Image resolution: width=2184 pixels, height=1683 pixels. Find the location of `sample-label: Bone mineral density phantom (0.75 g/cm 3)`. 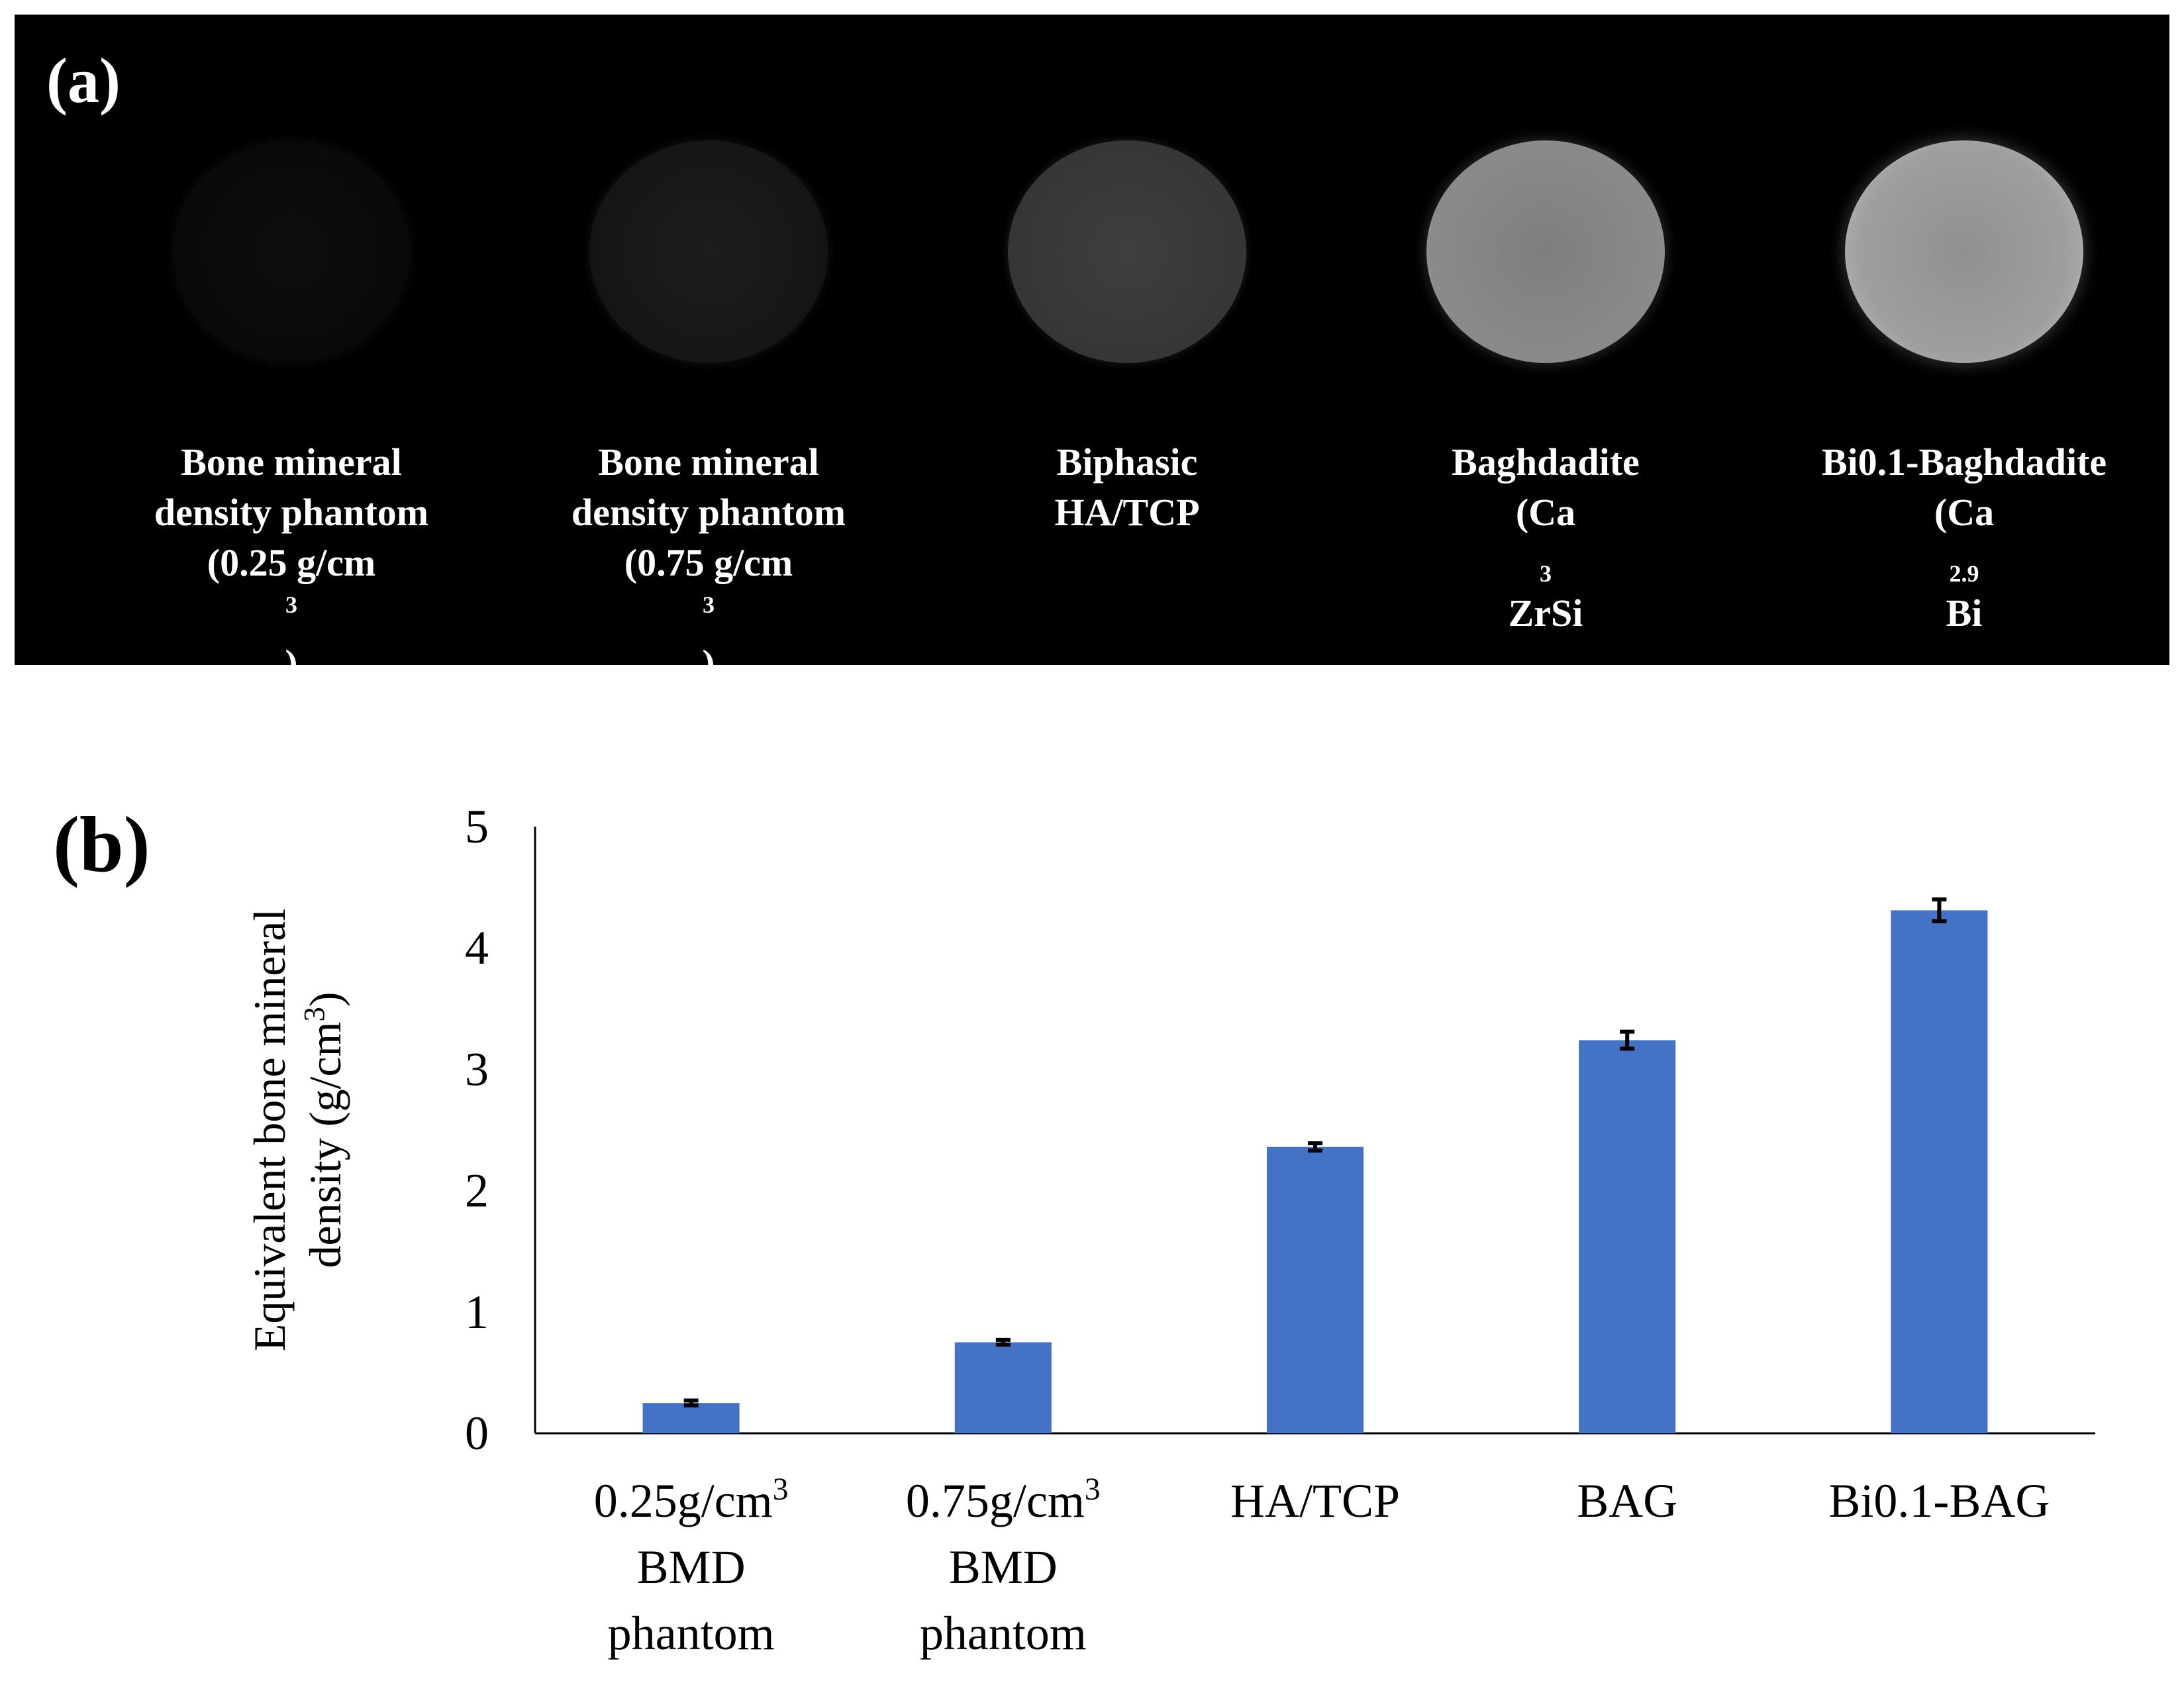

sample-label: Bone mineral density phantom (0.75 g/cm 3) is located at coordinates (708, 562).